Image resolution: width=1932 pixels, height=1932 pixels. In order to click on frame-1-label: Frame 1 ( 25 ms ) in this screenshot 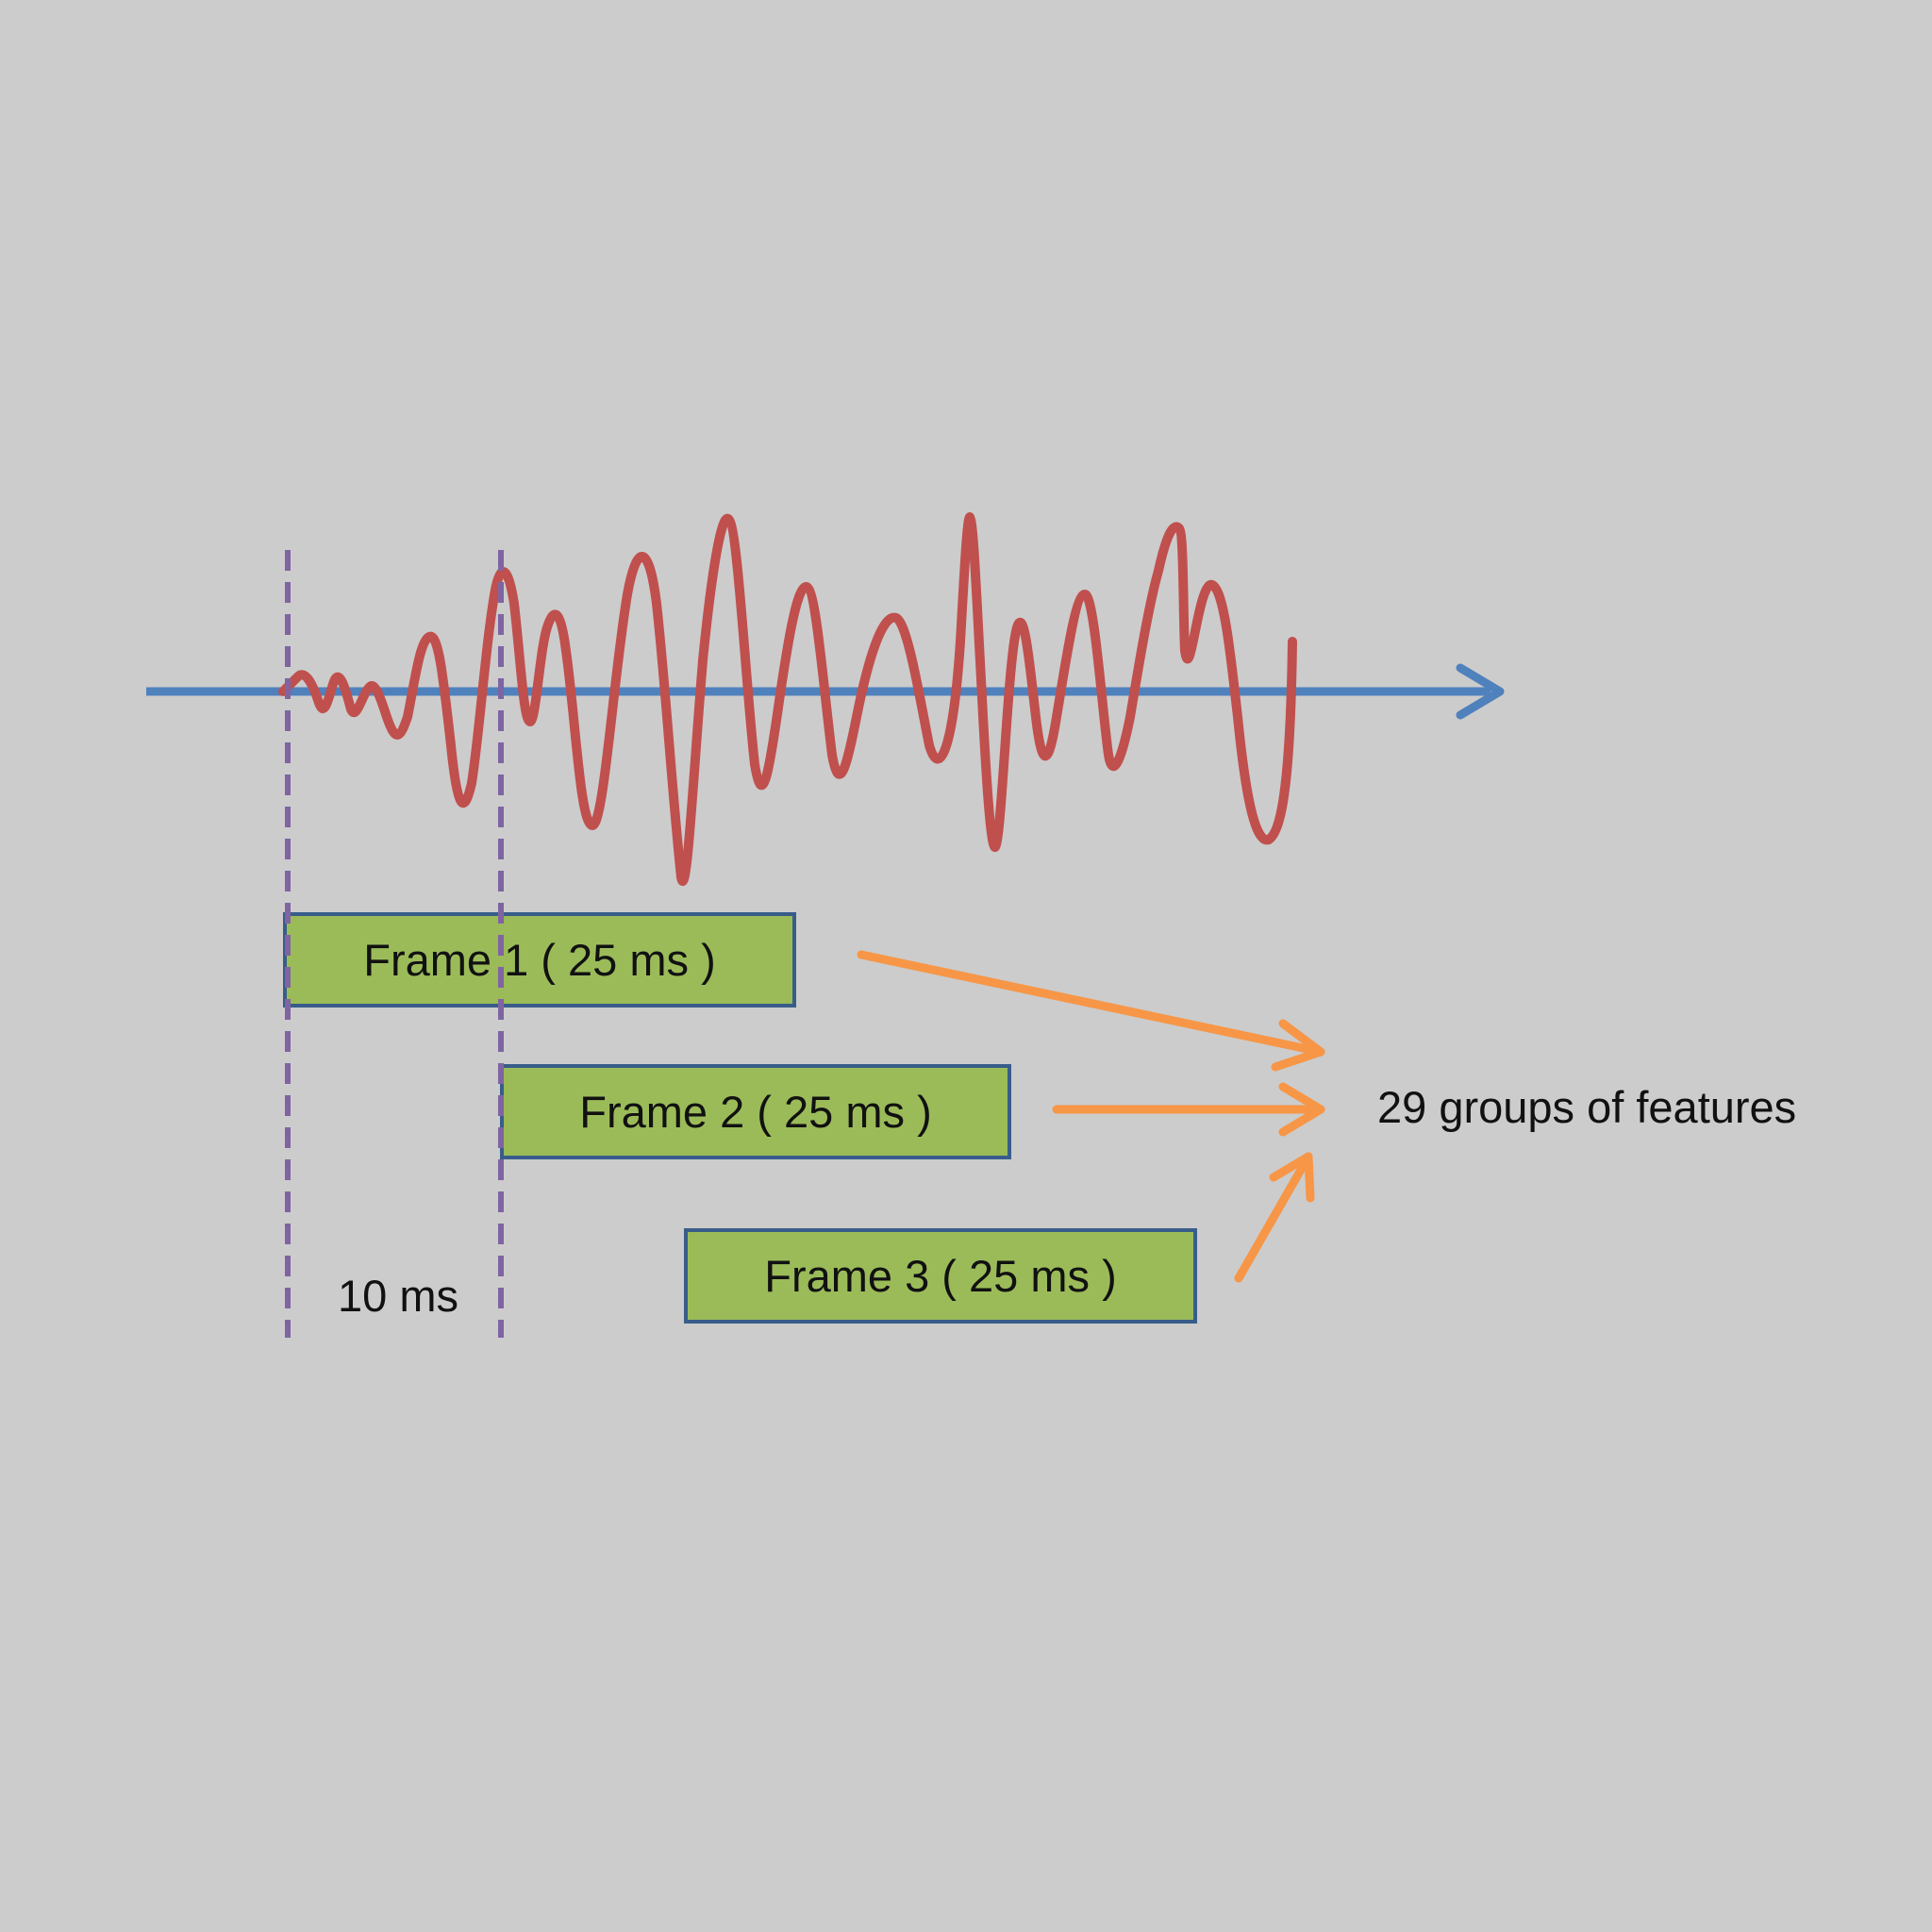, I will do `click(539, 960)`.